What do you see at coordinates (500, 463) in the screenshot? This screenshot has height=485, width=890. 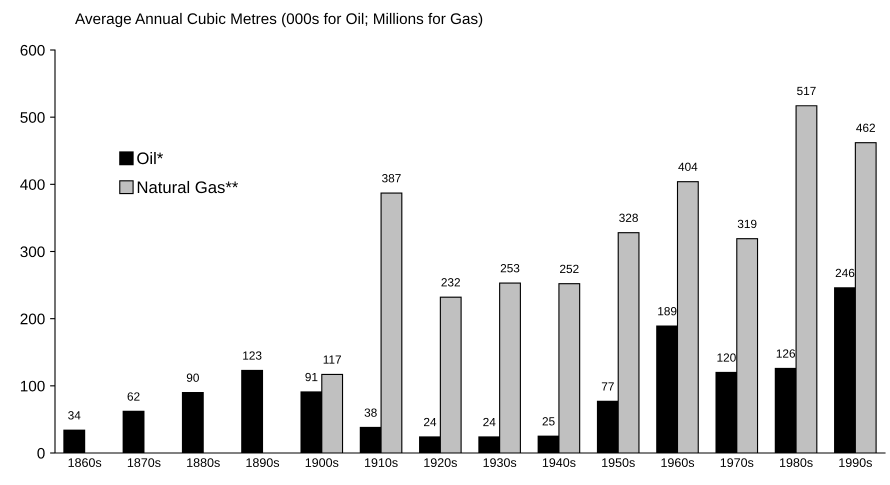 I see `x-tick-label: 1930s` at bounding box center [500, 463].